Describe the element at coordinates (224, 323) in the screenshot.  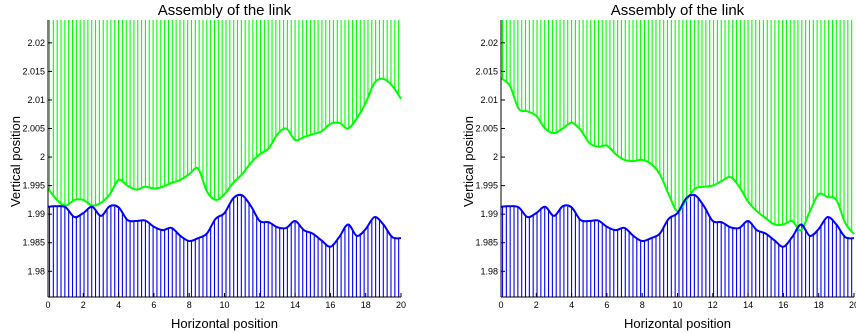
I see `left-plot-xlabel: Horizontal position` at that location.